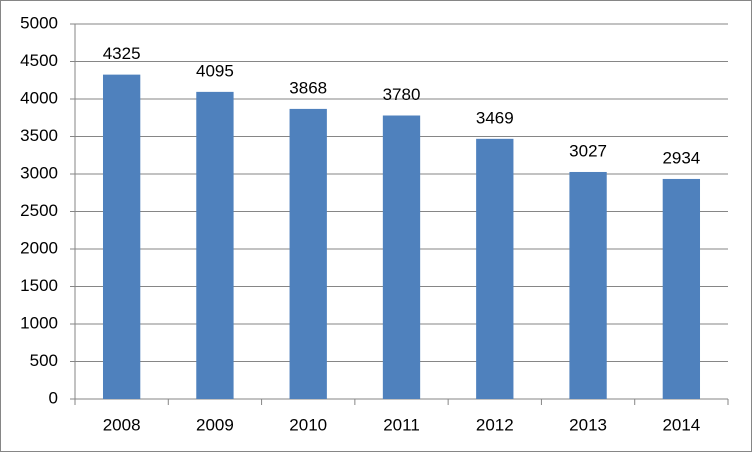  Describe the element at coordinates (215, 424) in the screenshot. I see `x-tick-label: 2009` at that location.